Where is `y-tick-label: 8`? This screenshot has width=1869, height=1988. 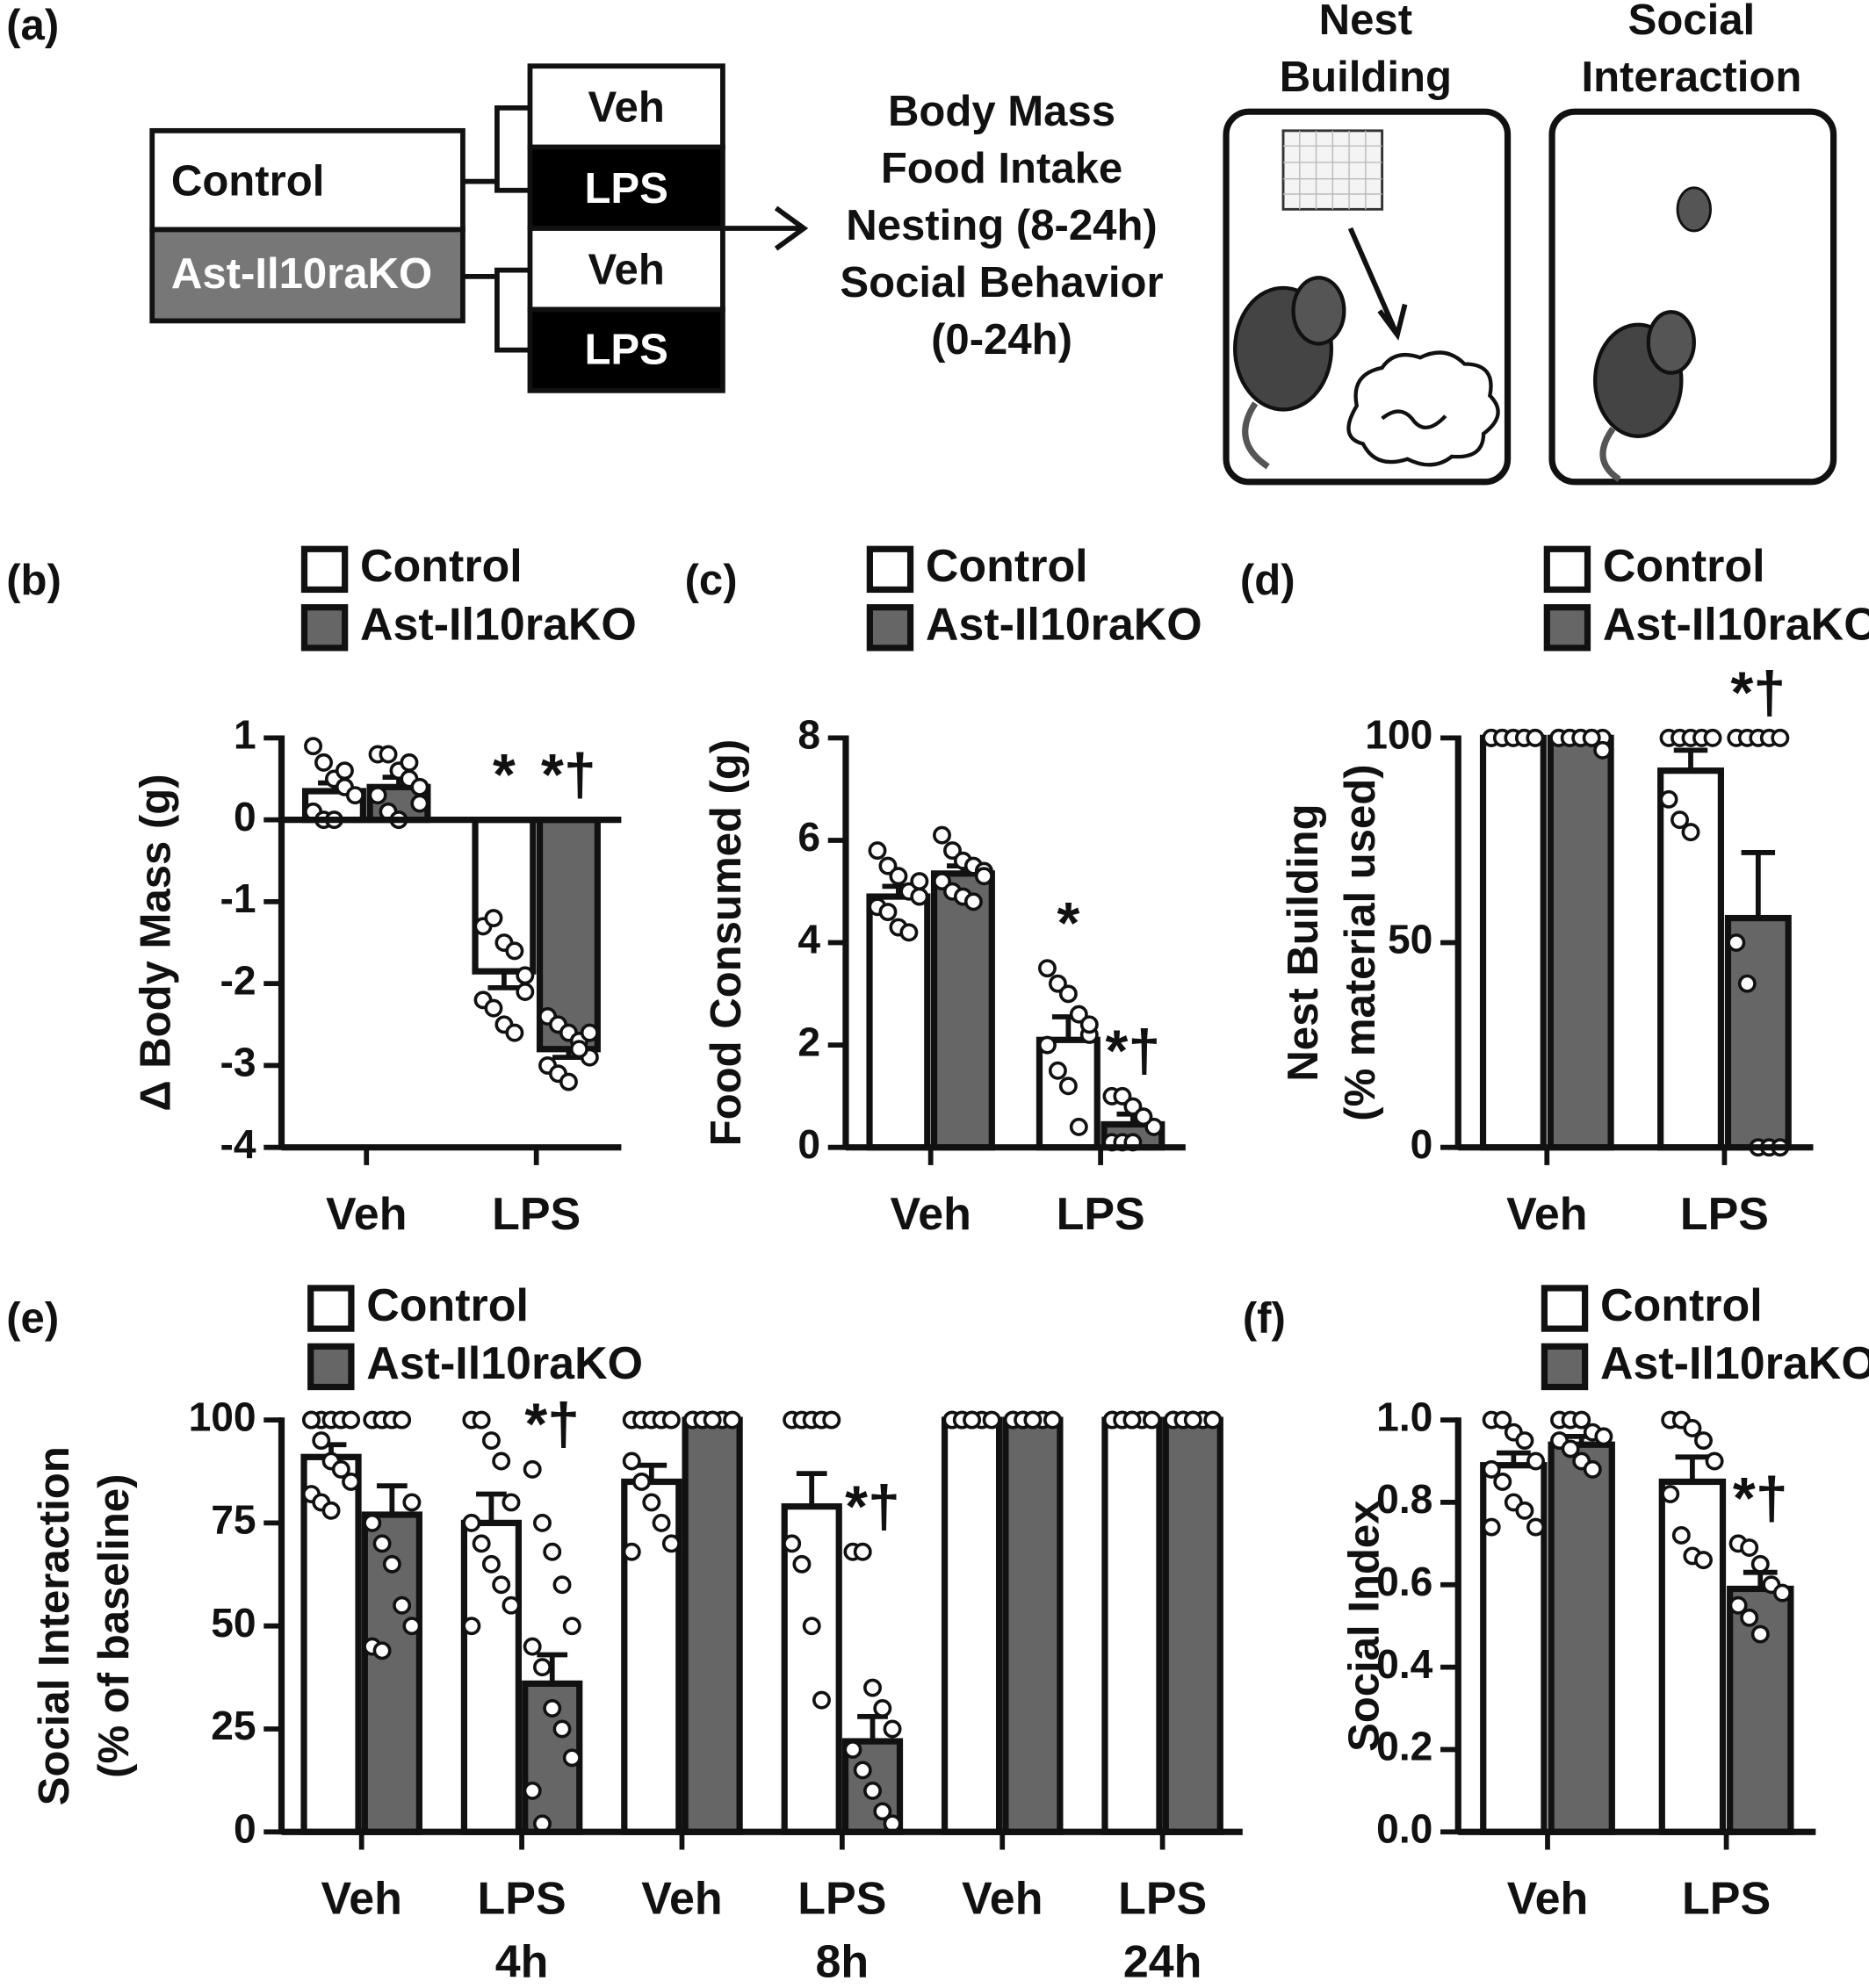 y-tick-label: 8 is located at coordinates (808, 735).